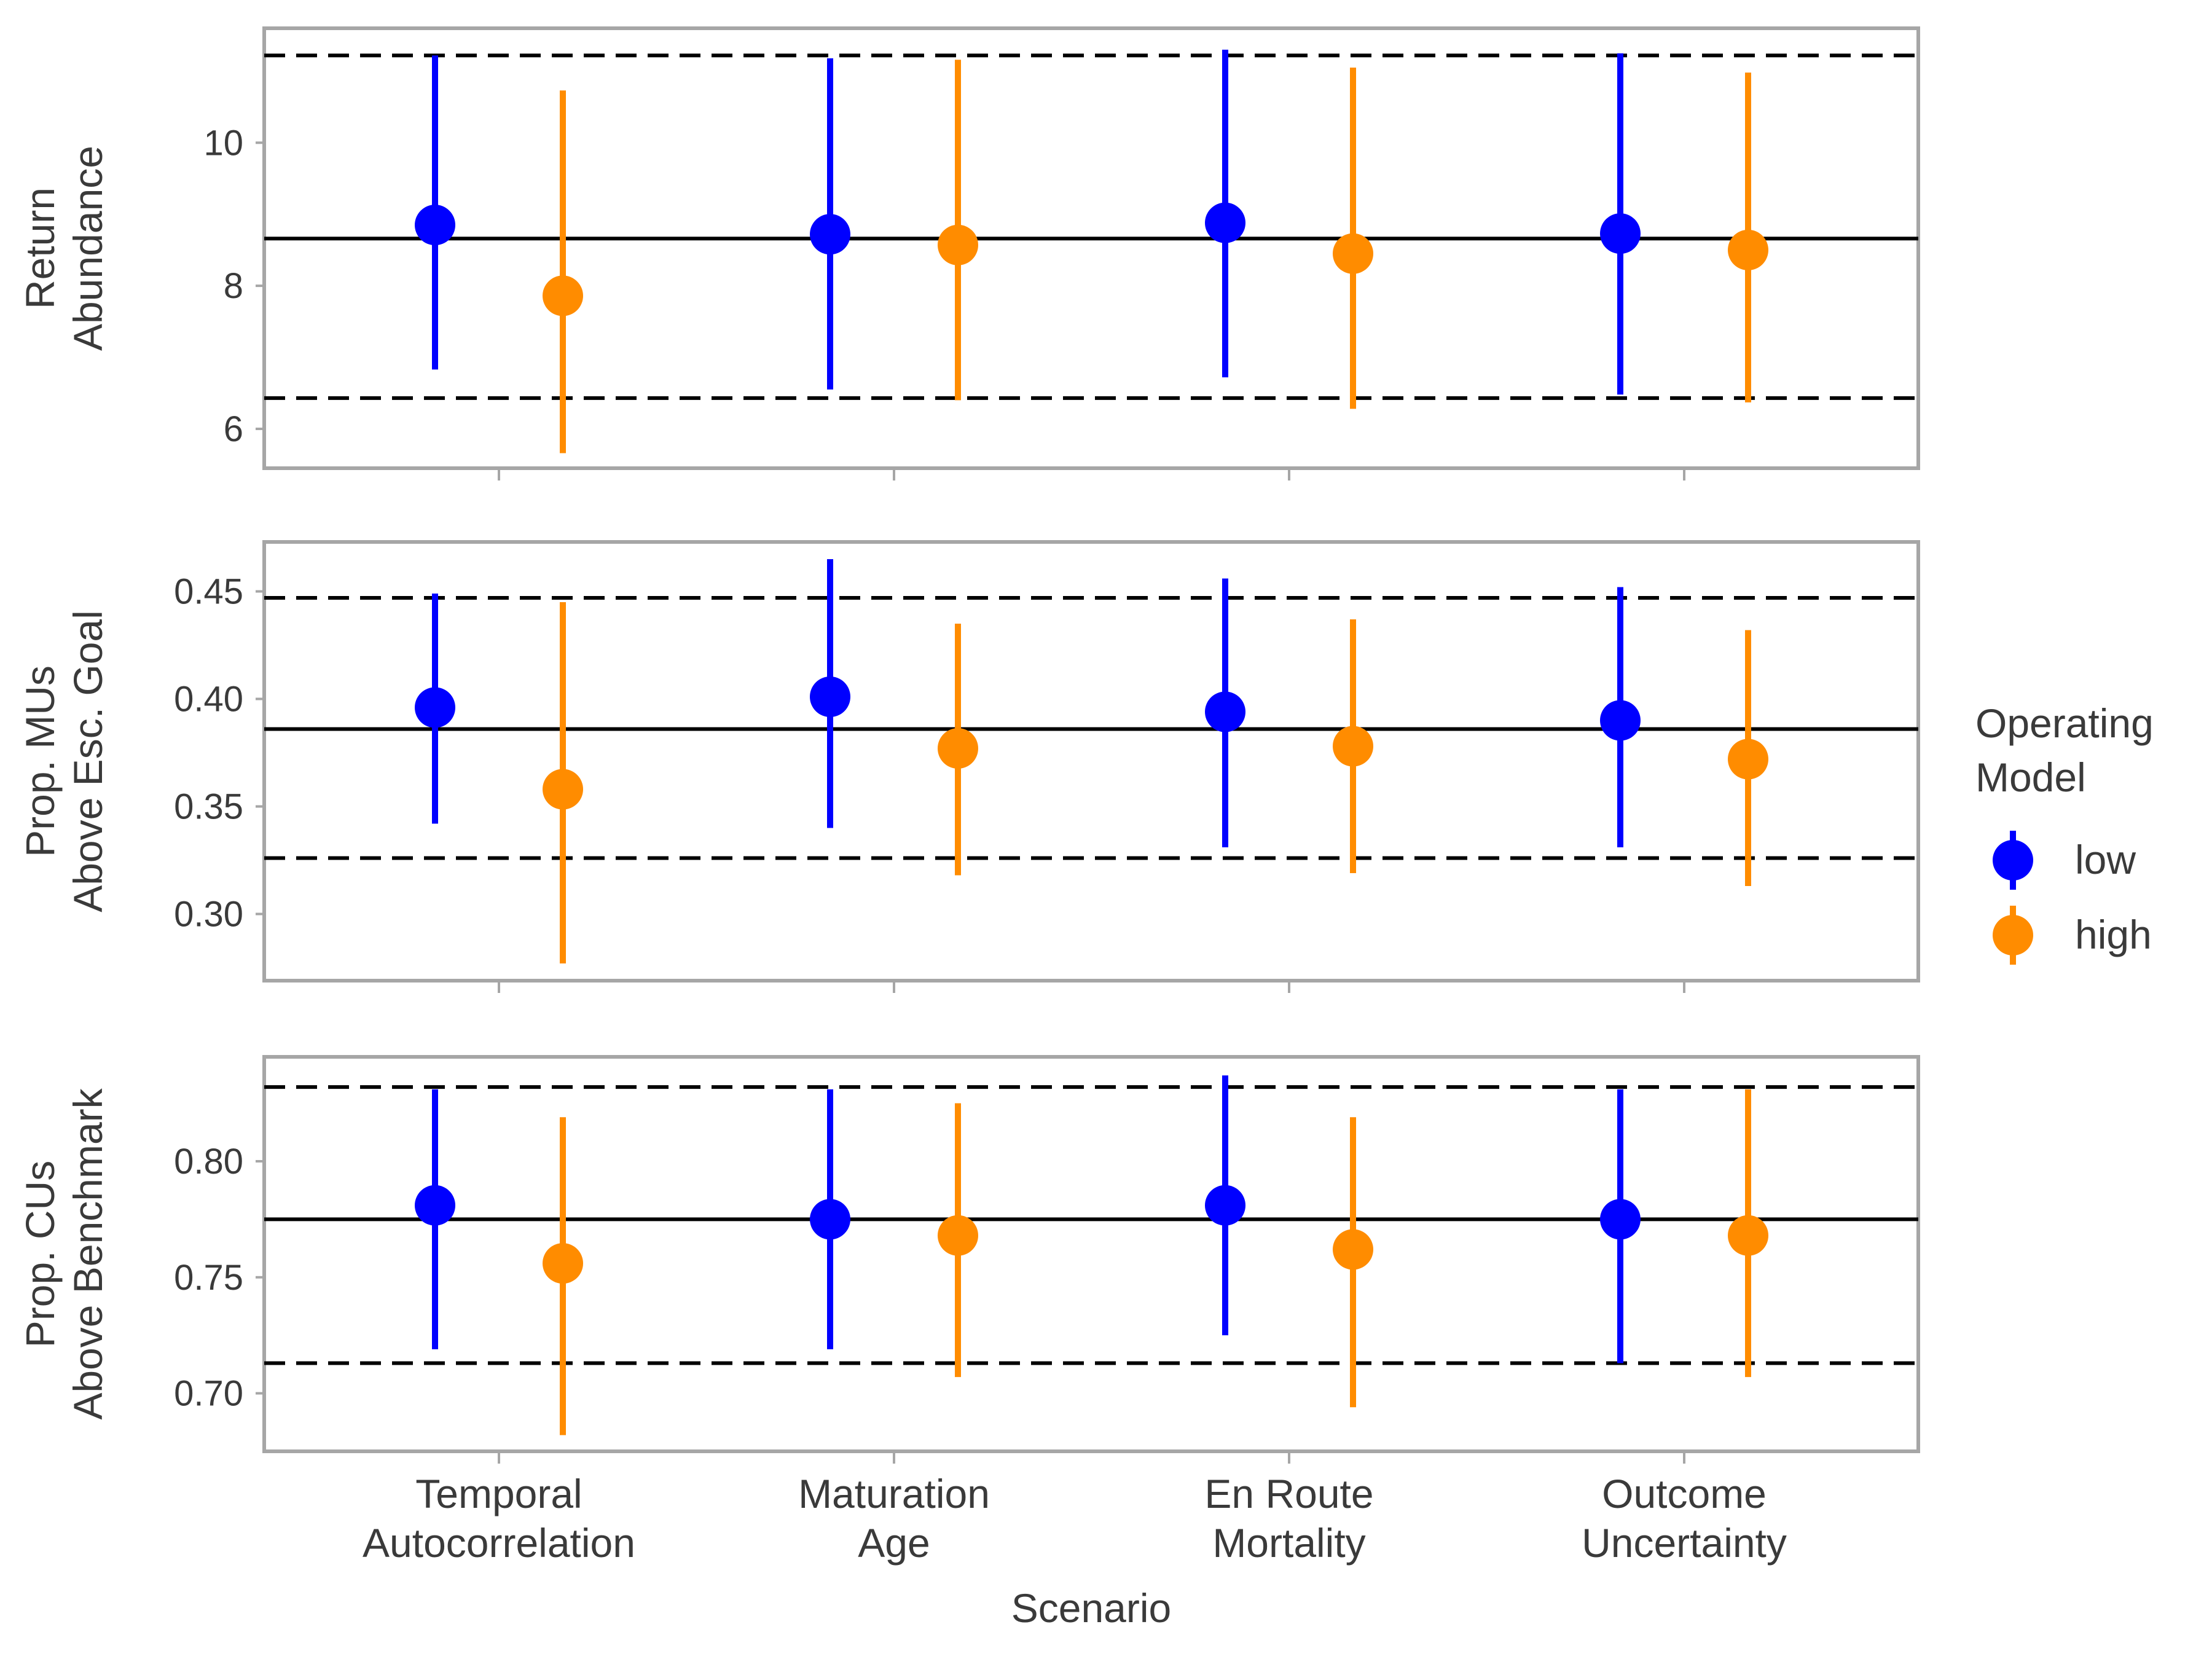 The width and height of the screenshot is (2212, 1659). I want to click on legend-title-line: Model, so click(2030, 777).